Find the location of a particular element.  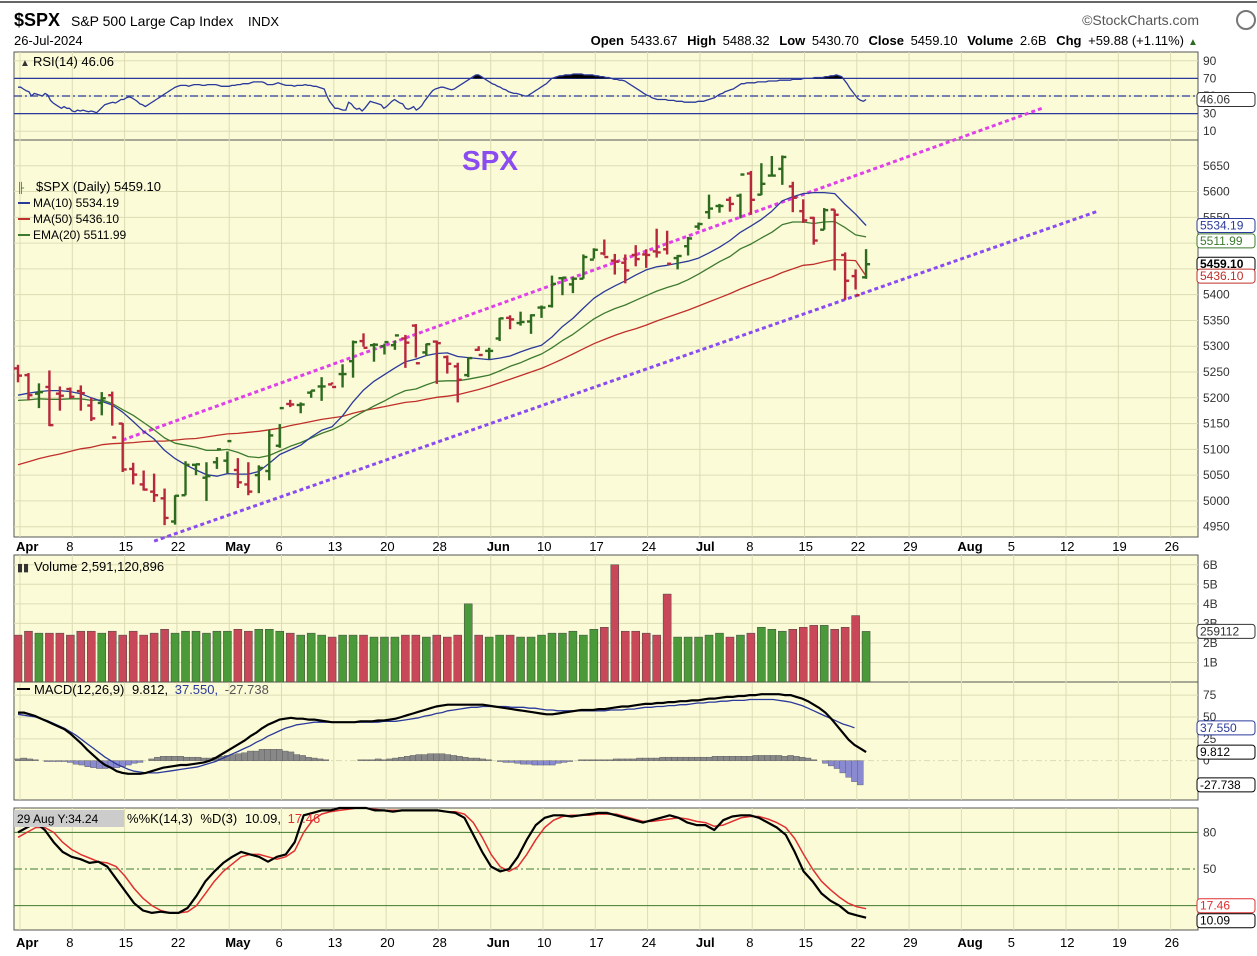

signal-value: 37.550 is located at coordinates (195, 689).